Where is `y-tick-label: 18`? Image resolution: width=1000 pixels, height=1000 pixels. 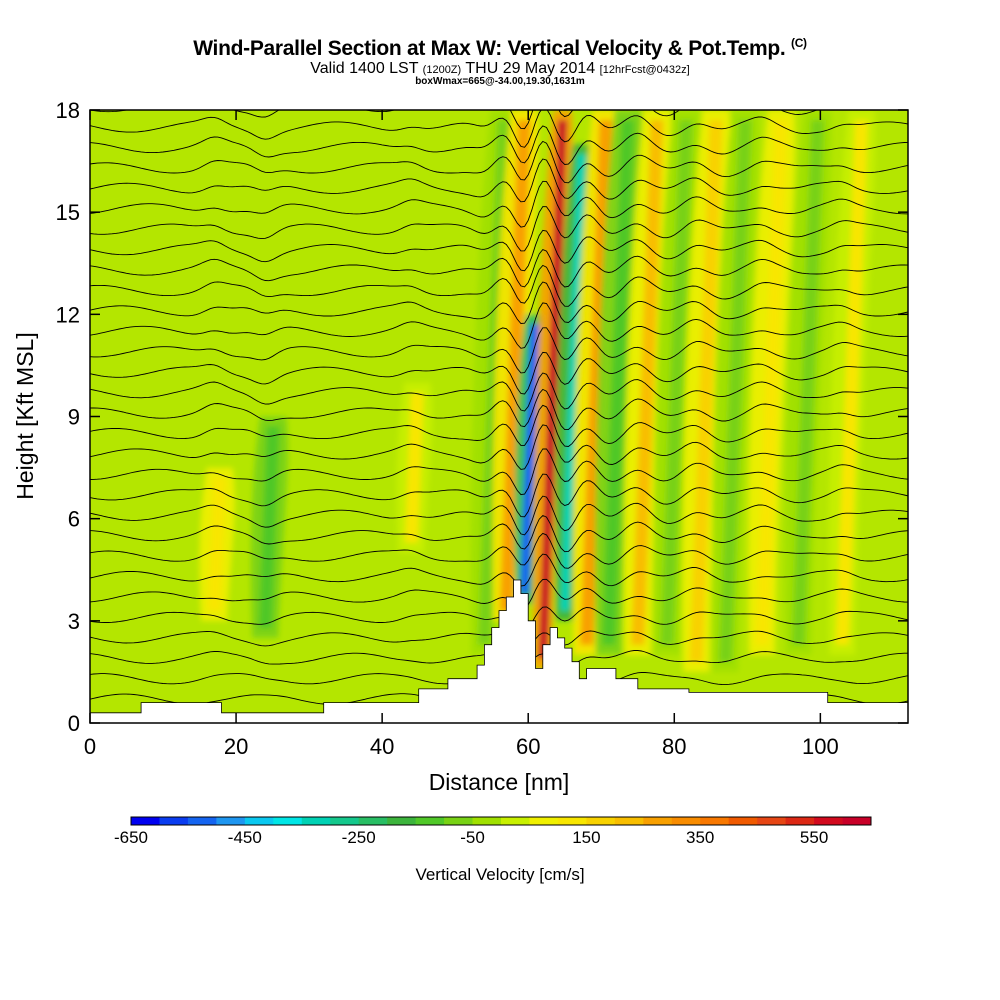
y-tick-label: 18 is located at coordinates (68, 110).